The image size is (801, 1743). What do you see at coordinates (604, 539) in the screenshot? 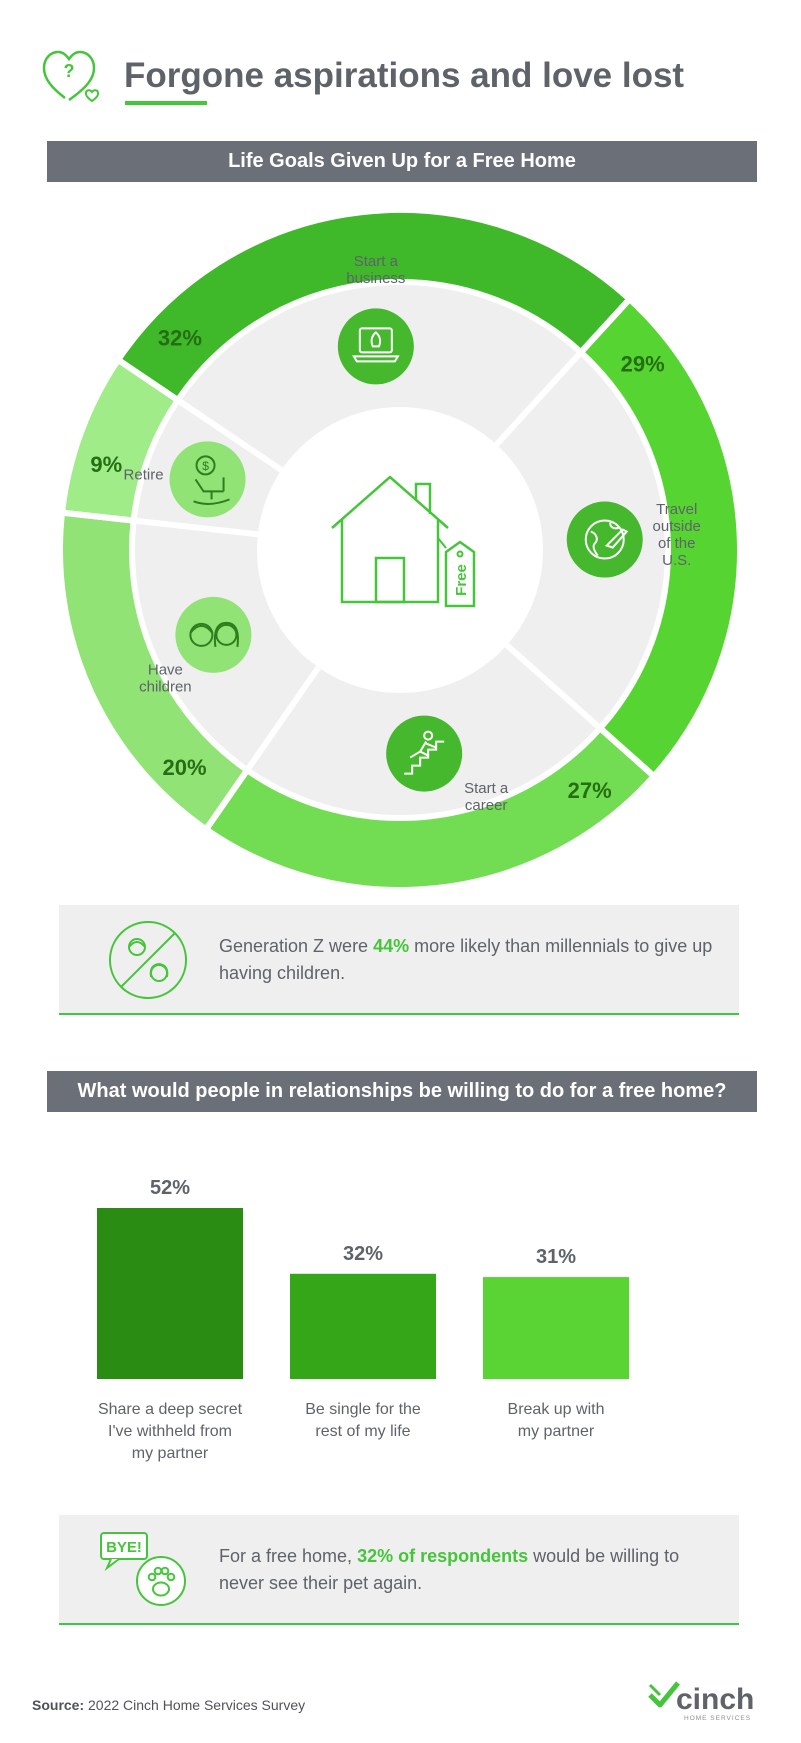
I see `globe-plane-icon` at bounding box center [604, 539].